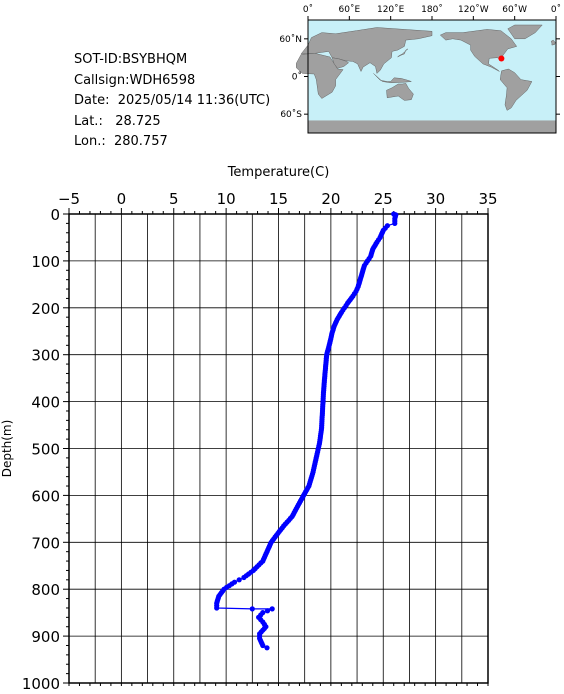 Image resolution: width=564 pixels, height=694 pixels. I want to click on greenland-land, so click(525, 32).